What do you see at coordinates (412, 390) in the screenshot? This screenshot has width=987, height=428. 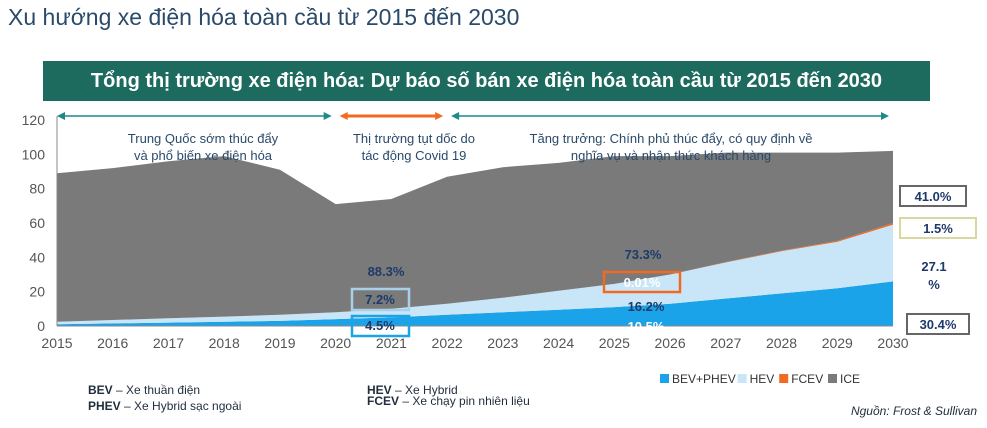 I see `legend-hev: HEV – Xe Hybrid` at bounding box center [412, 390].